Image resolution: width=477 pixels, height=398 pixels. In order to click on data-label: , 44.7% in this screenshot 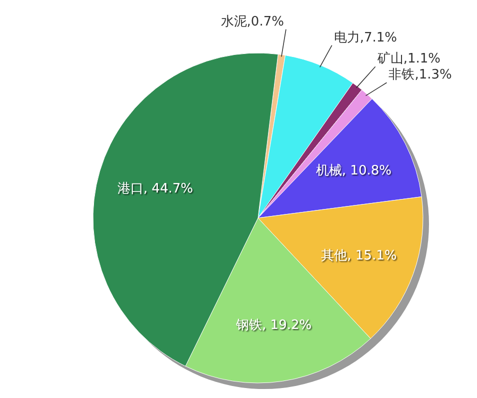, I will do `click(168, 188)`.